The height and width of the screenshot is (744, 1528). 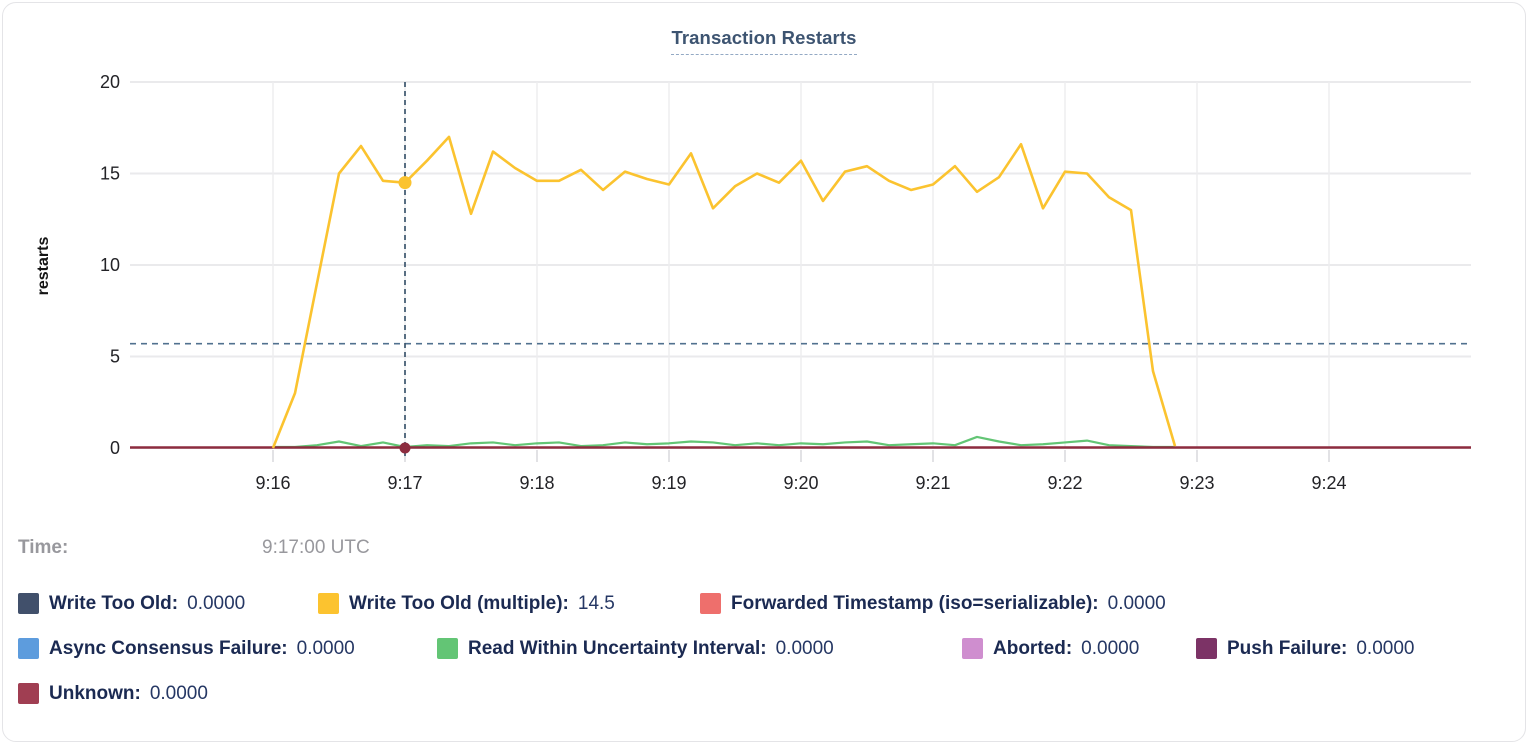 What do you see at coordinates (724, 442) in the screenshot?
I see `series-read-within-uncertainty-line` at bounding box center [724, 442].